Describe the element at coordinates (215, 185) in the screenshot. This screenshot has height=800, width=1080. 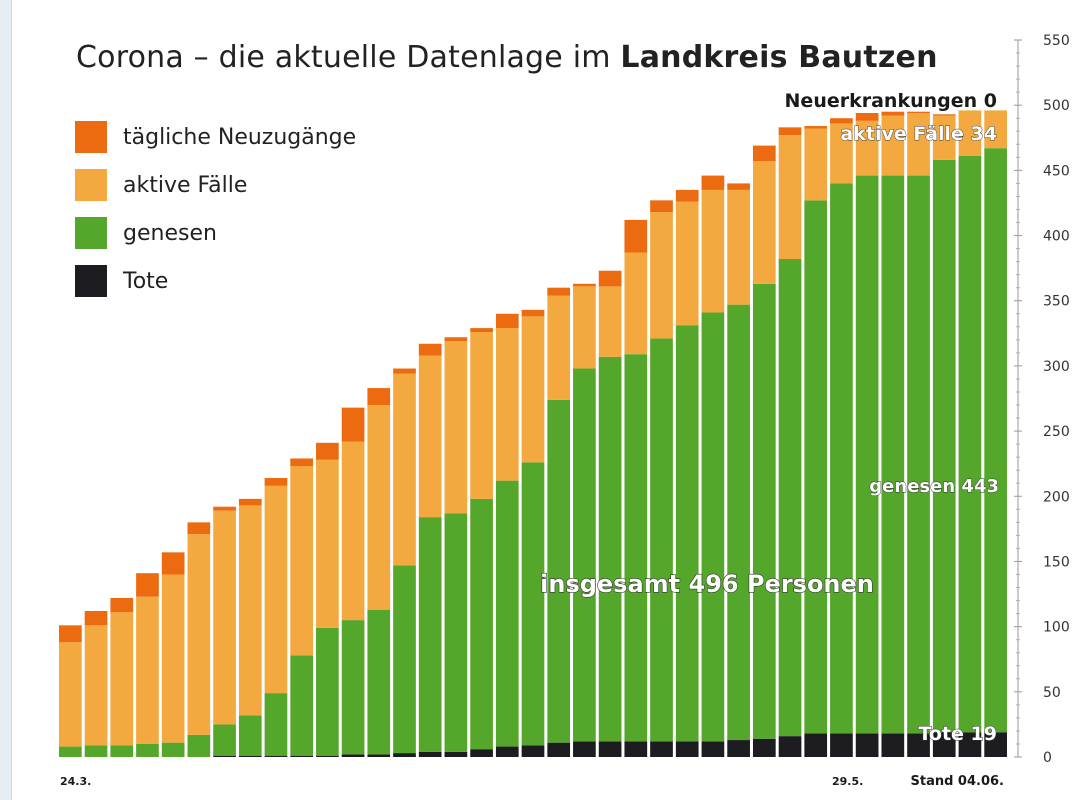
I see `legend-item-active: aktive Fälle` at that location.